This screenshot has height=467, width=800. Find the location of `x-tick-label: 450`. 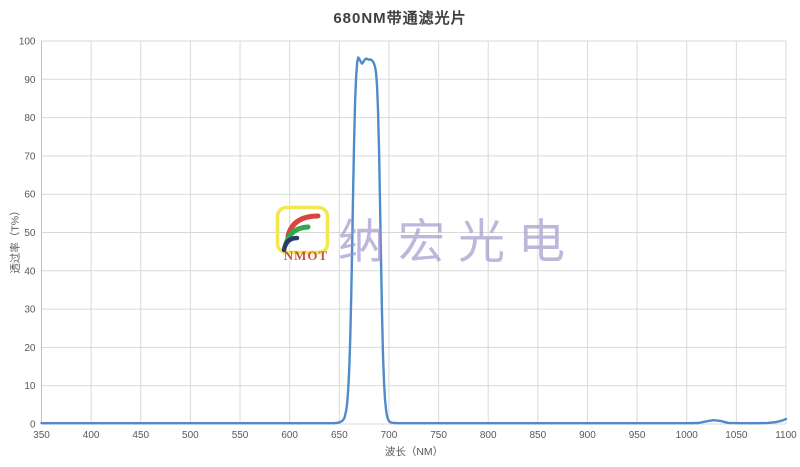

x-tick-label: 450 is located at coordinates (140, 435).